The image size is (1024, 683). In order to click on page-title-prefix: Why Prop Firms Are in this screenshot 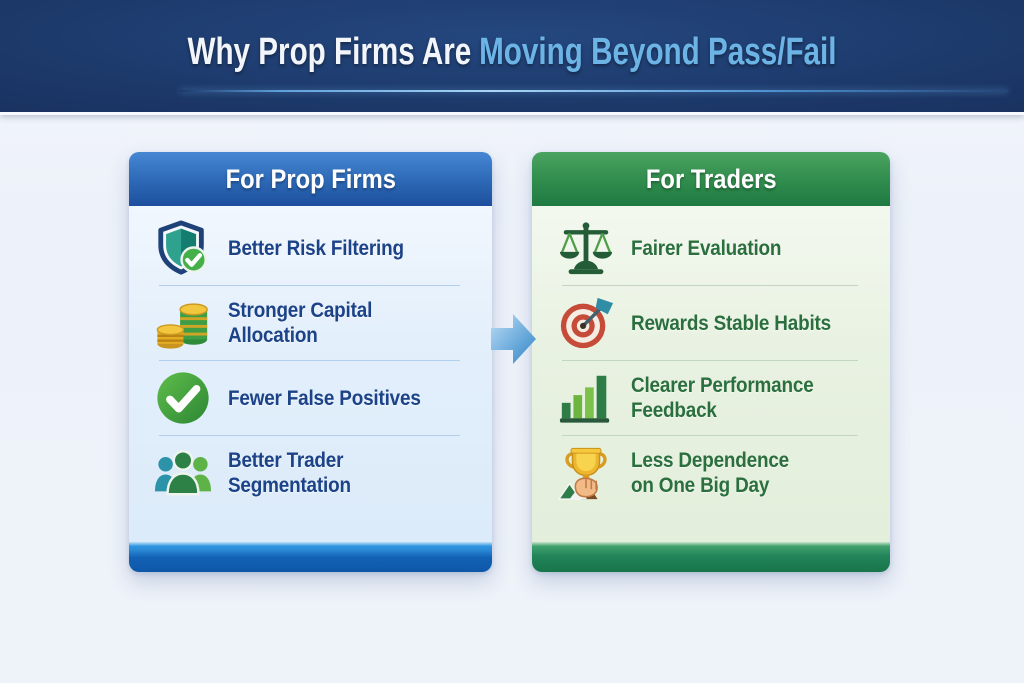, I will do `click(329, 52)`.